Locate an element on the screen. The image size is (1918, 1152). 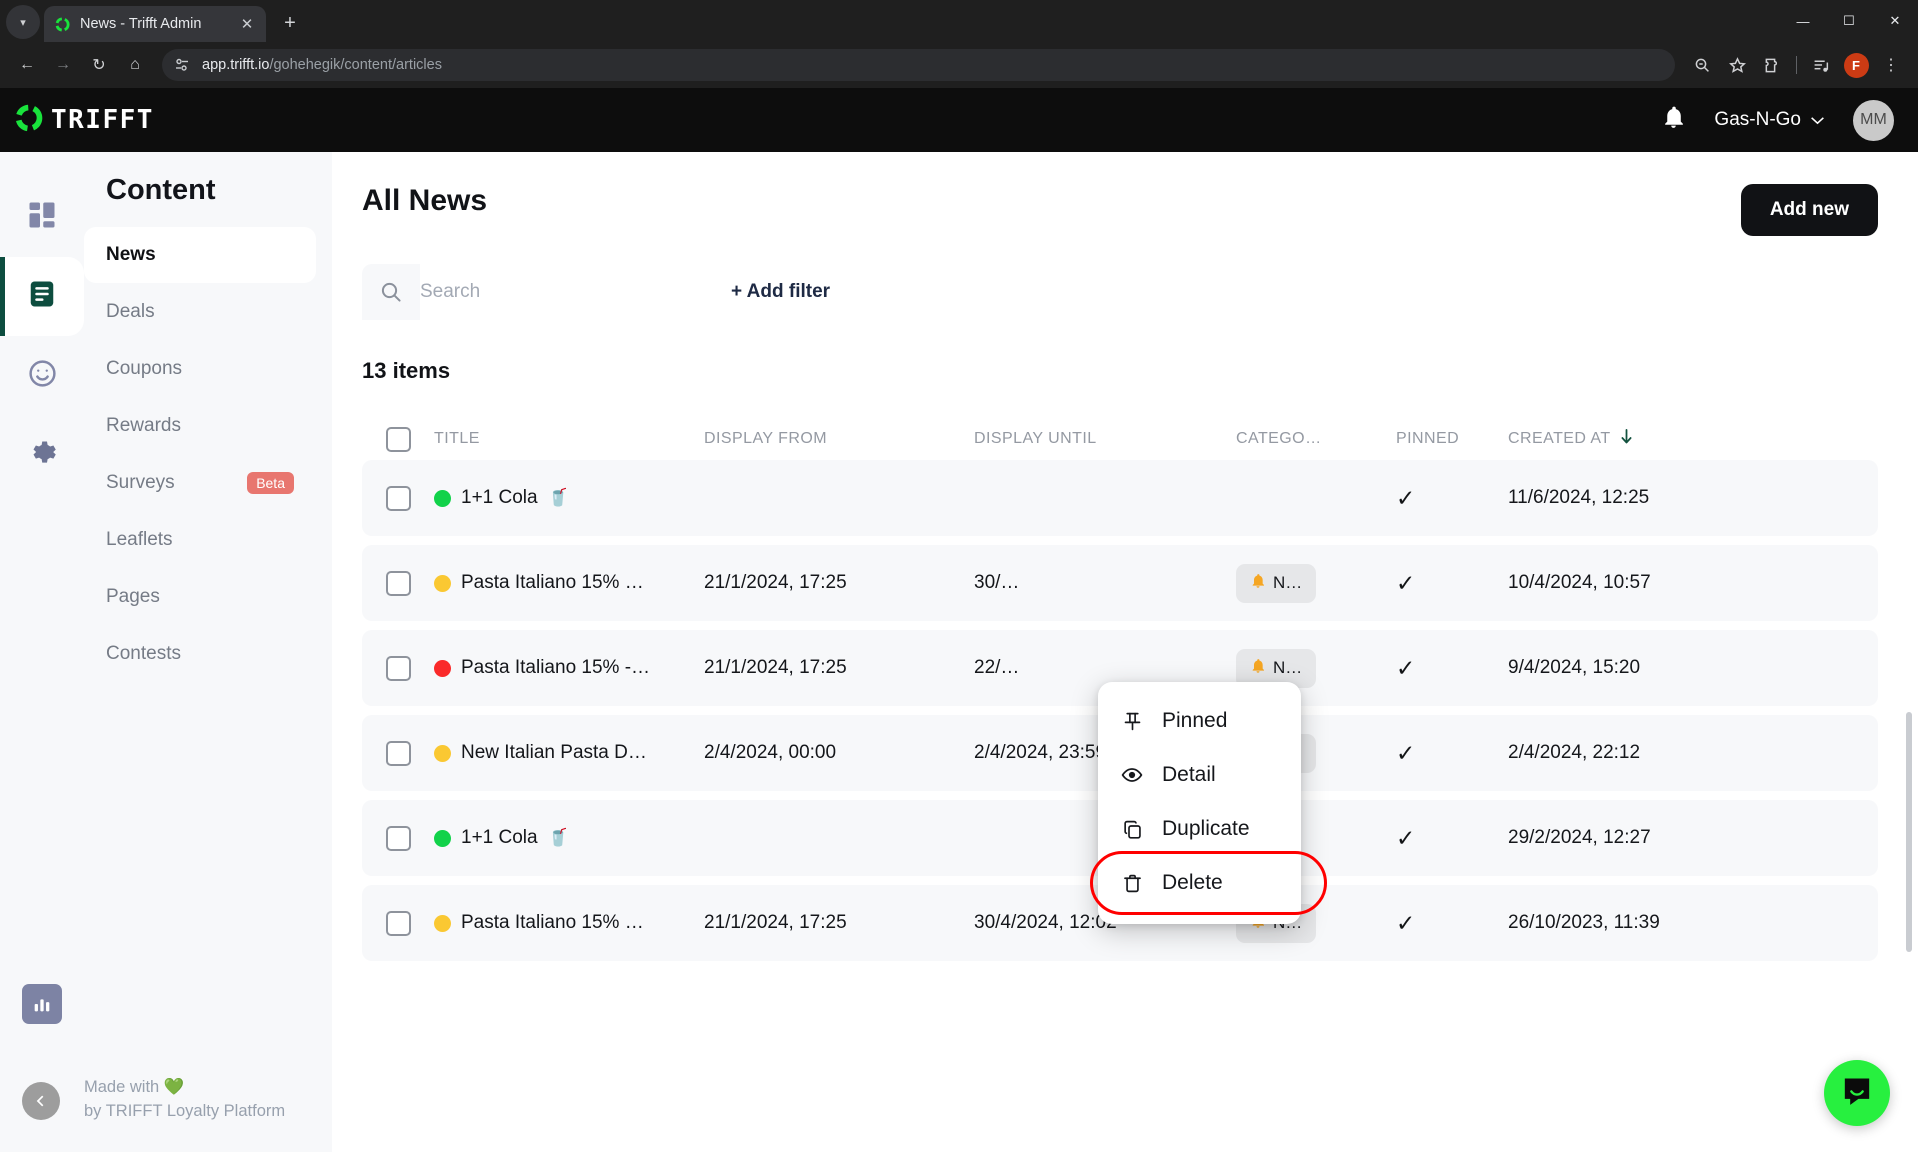
content-icon is located at coordinates (42, 296).